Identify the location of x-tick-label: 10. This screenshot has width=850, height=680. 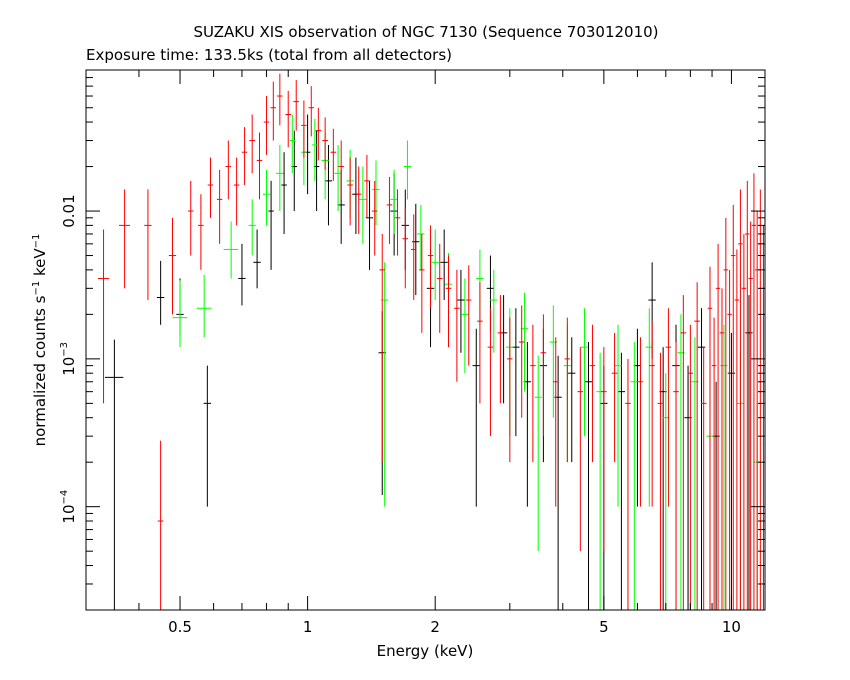
(731, 627).